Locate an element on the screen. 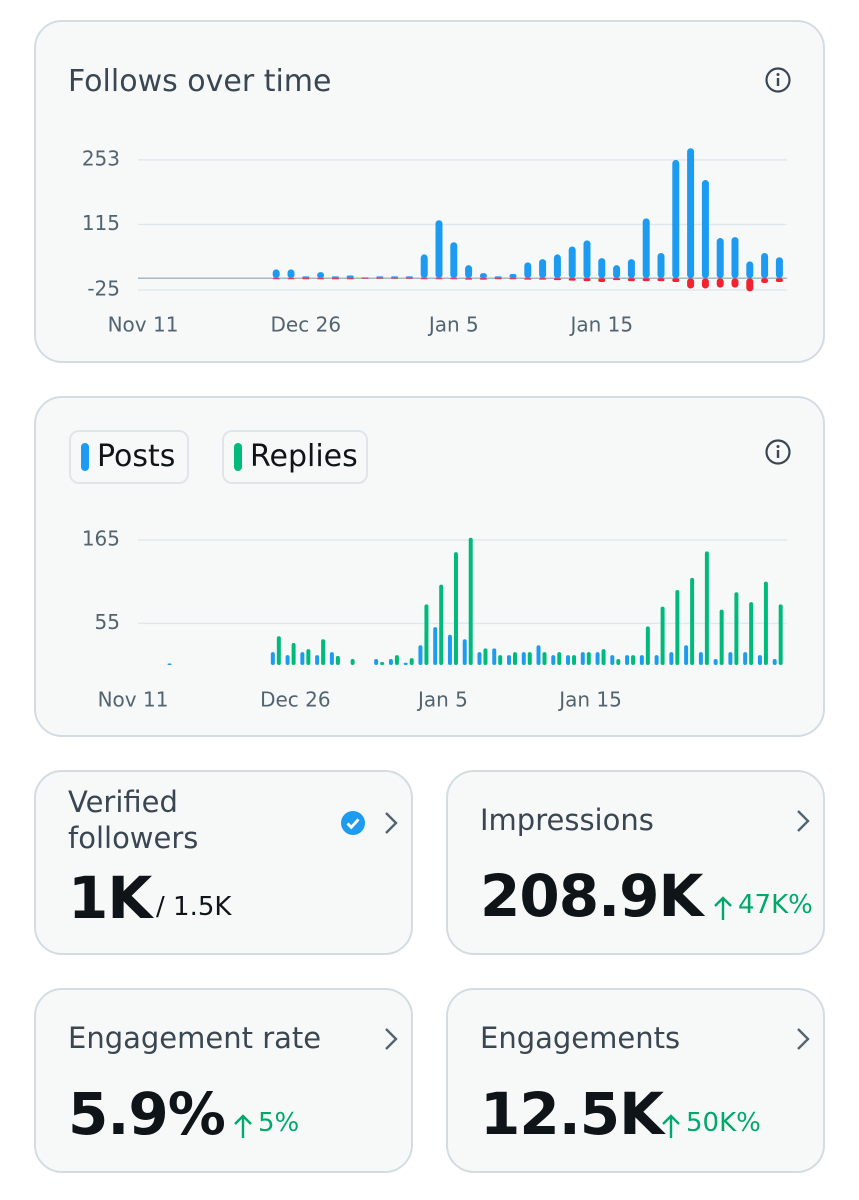 This screenshot has height=1200, width=859. card-value: 5.9% is located at coordinates (147, 1114).